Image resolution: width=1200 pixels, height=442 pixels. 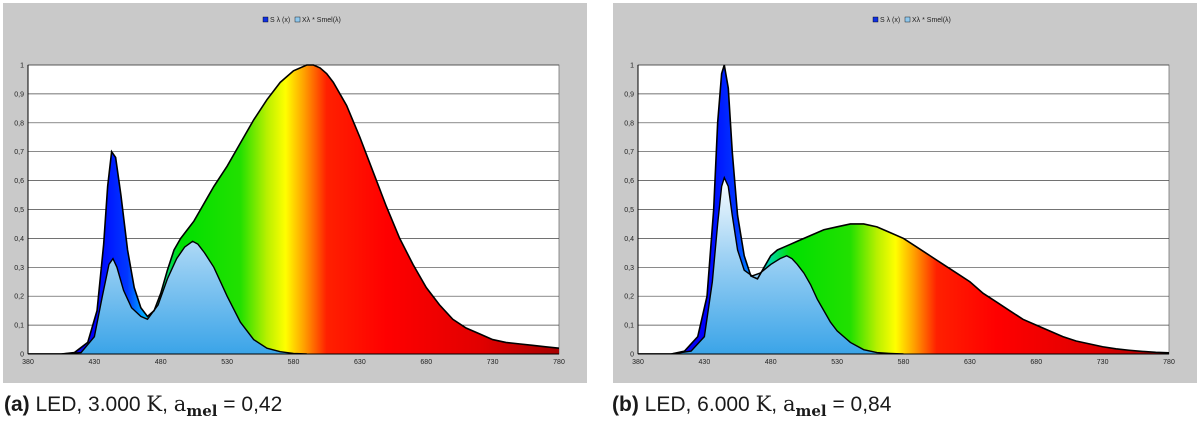 What do you see at coordinates (17, 404) in the screenshot?
I see `caption-a-label: (a)` at bounding box center [17, 404].